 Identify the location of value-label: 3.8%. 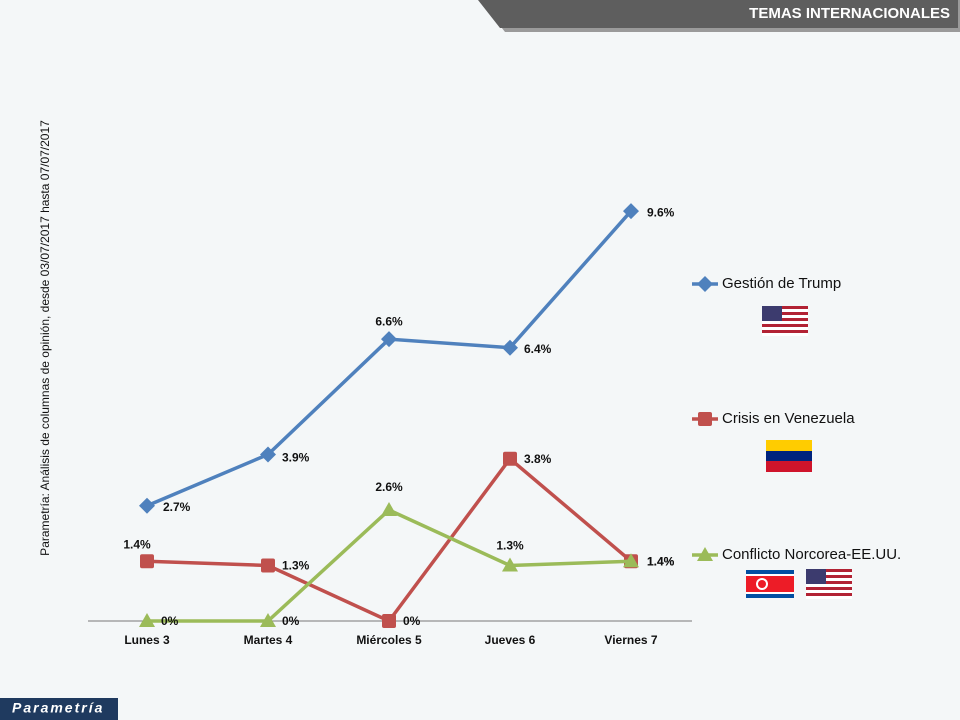
(538, 459).